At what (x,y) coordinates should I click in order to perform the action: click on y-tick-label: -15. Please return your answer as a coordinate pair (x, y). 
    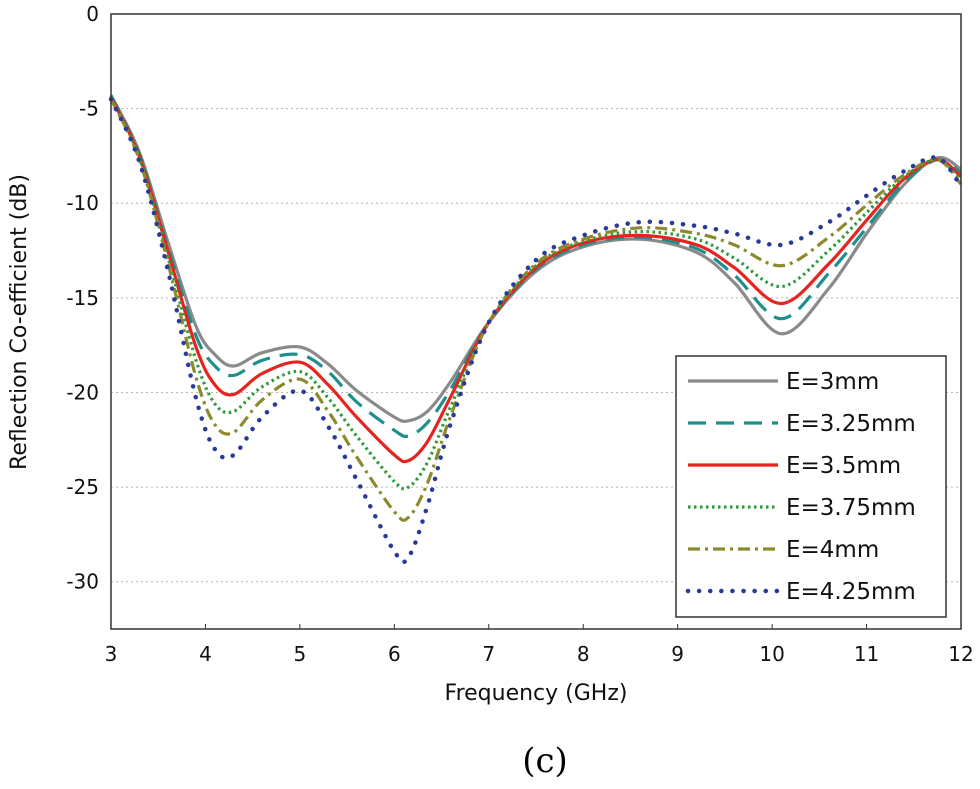
    Looking at the image, I should click on (82, 298).